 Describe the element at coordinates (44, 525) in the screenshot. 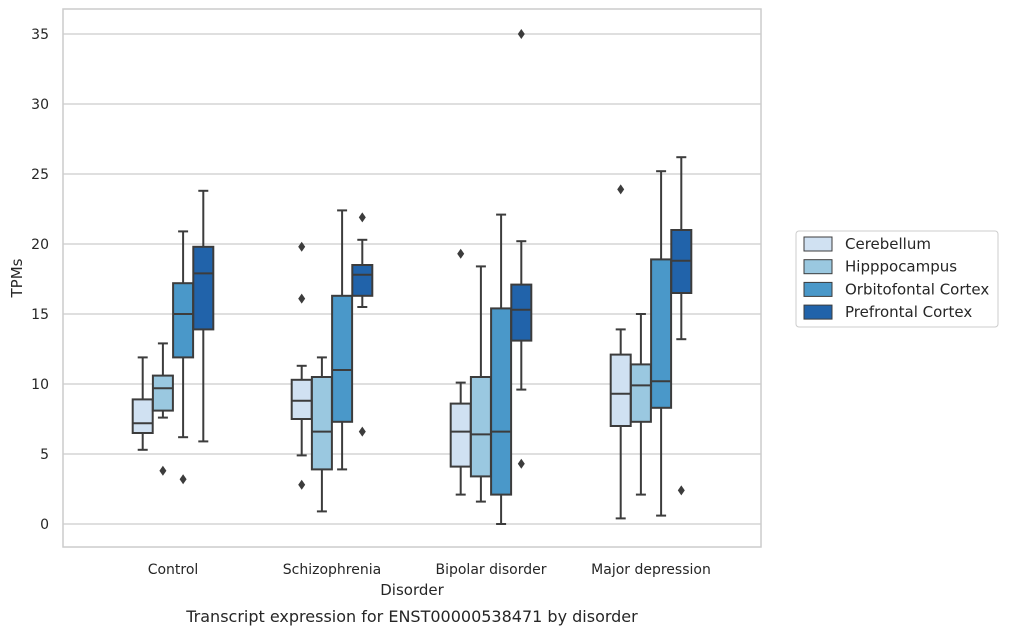

I see `y-tick-label: 0` at that location.